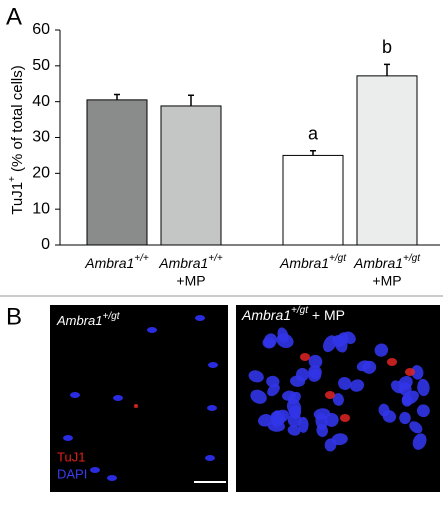 The image size is (443, 505). Describe the element at coordinates (41, 101) in the screenshot. I see `y-tick-label: 40` at that location.